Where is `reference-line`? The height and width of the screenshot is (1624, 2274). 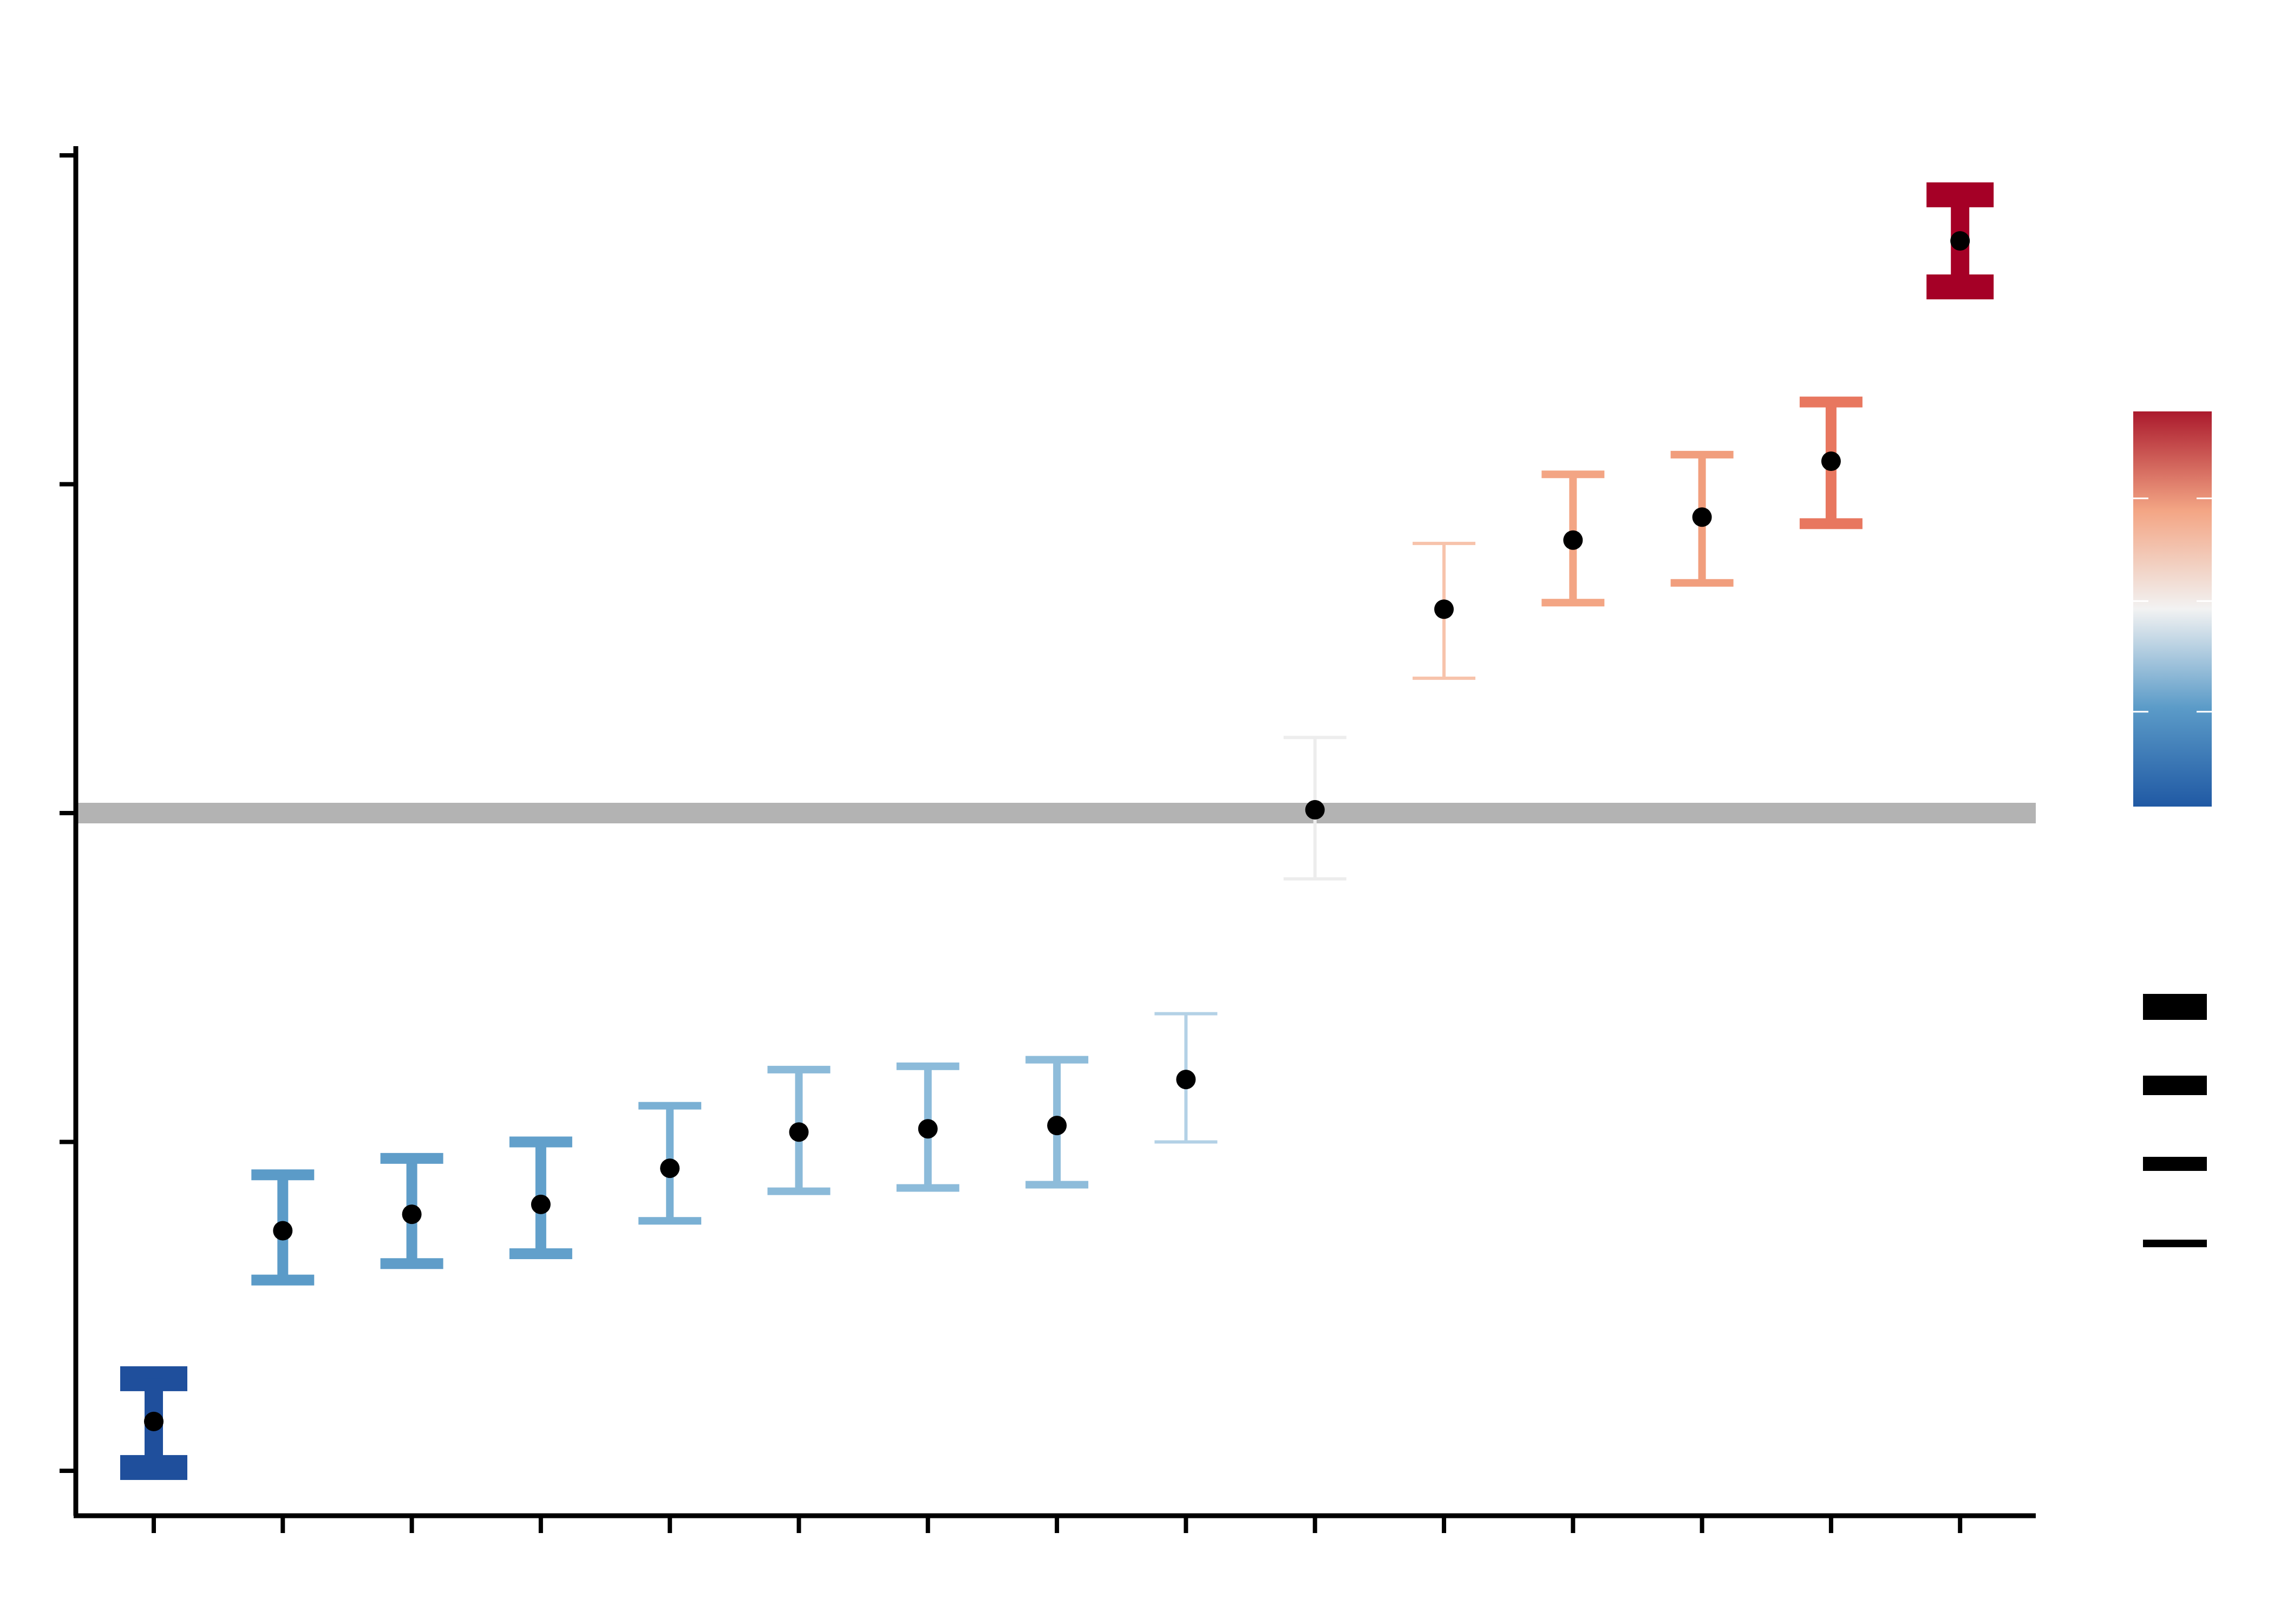
reference-line is located at coordinates (1056, 813).